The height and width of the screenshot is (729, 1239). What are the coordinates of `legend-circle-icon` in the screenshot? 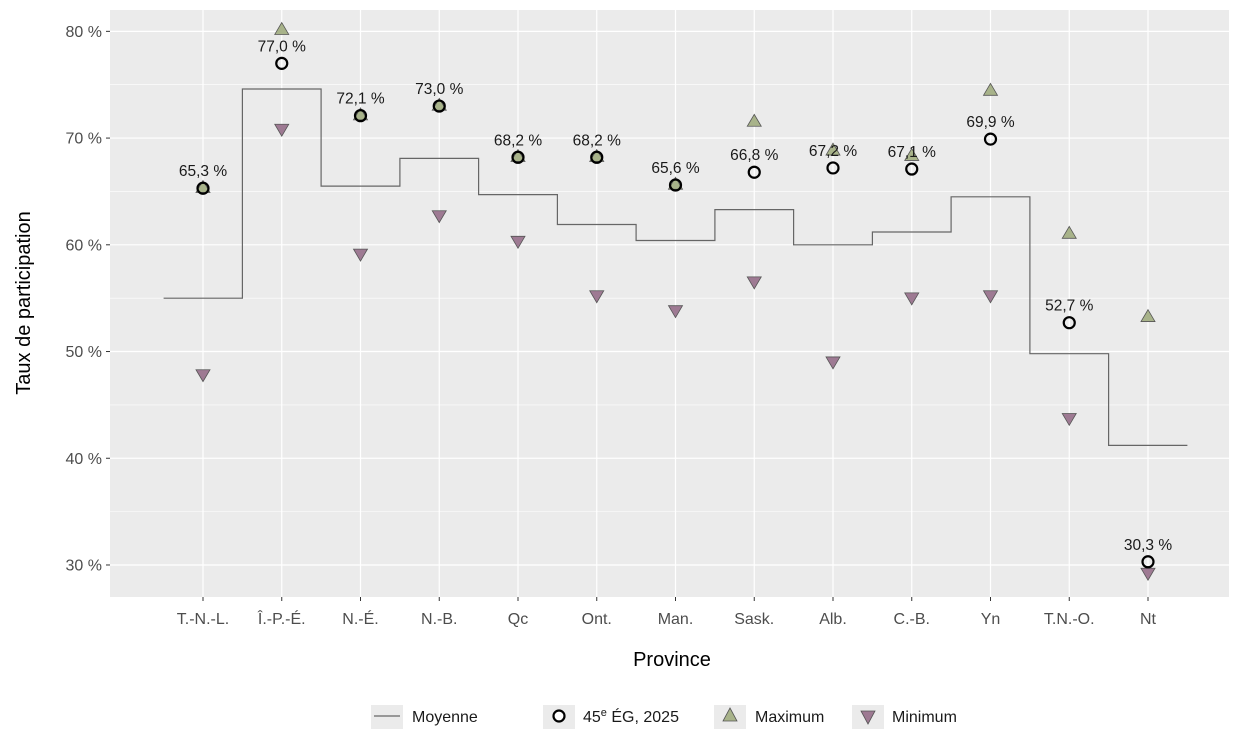 It's located at (559, 716).